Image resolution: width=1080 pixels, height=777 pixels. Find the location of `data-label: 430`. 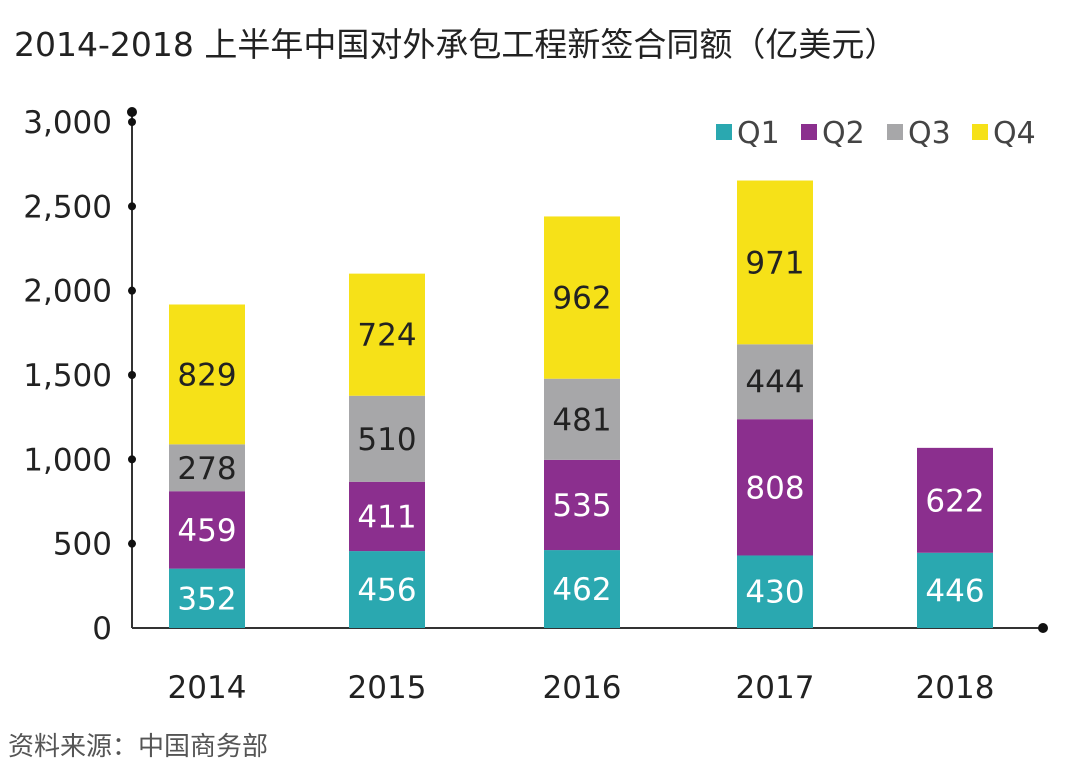

data-label: 430 is located at coordinates (774, 593).